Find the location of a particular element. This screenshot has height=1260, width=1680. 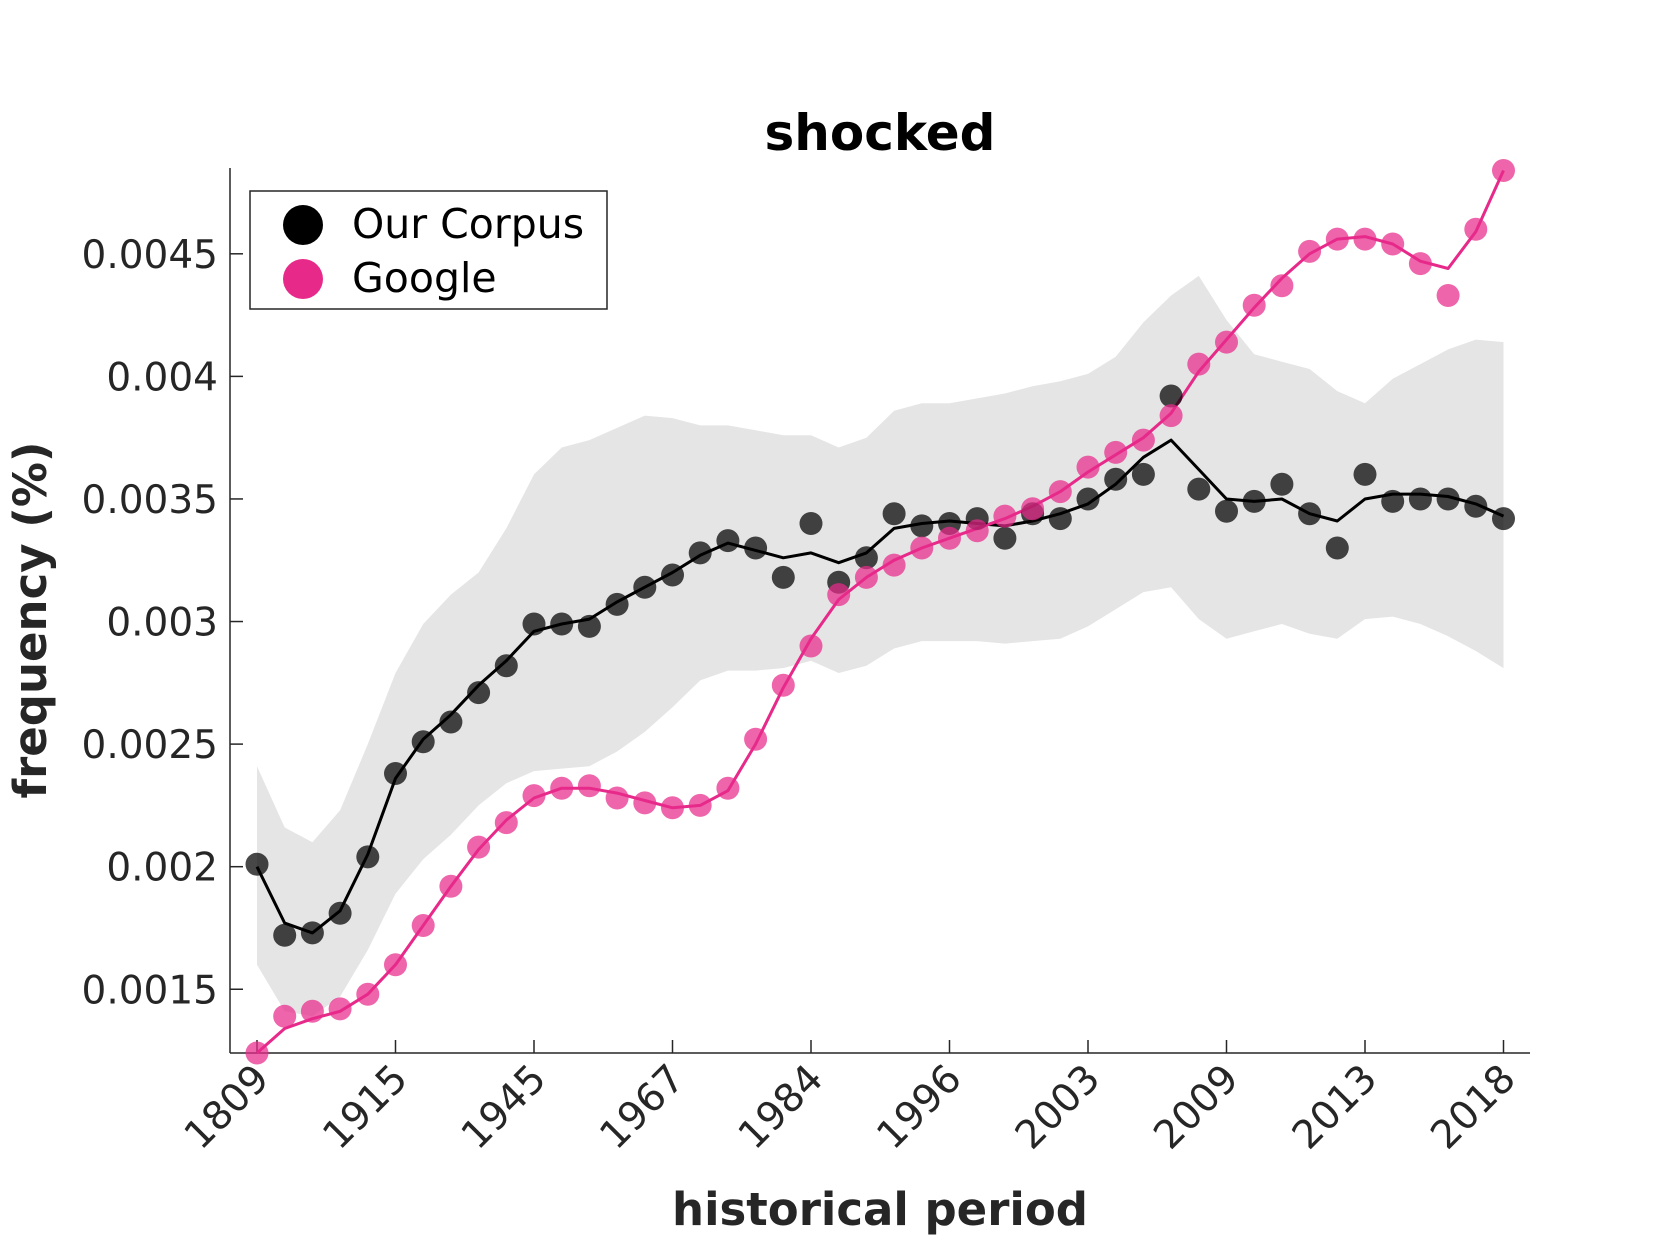

x-tick-label: 2018 is located at coordinates (1474, 1107).